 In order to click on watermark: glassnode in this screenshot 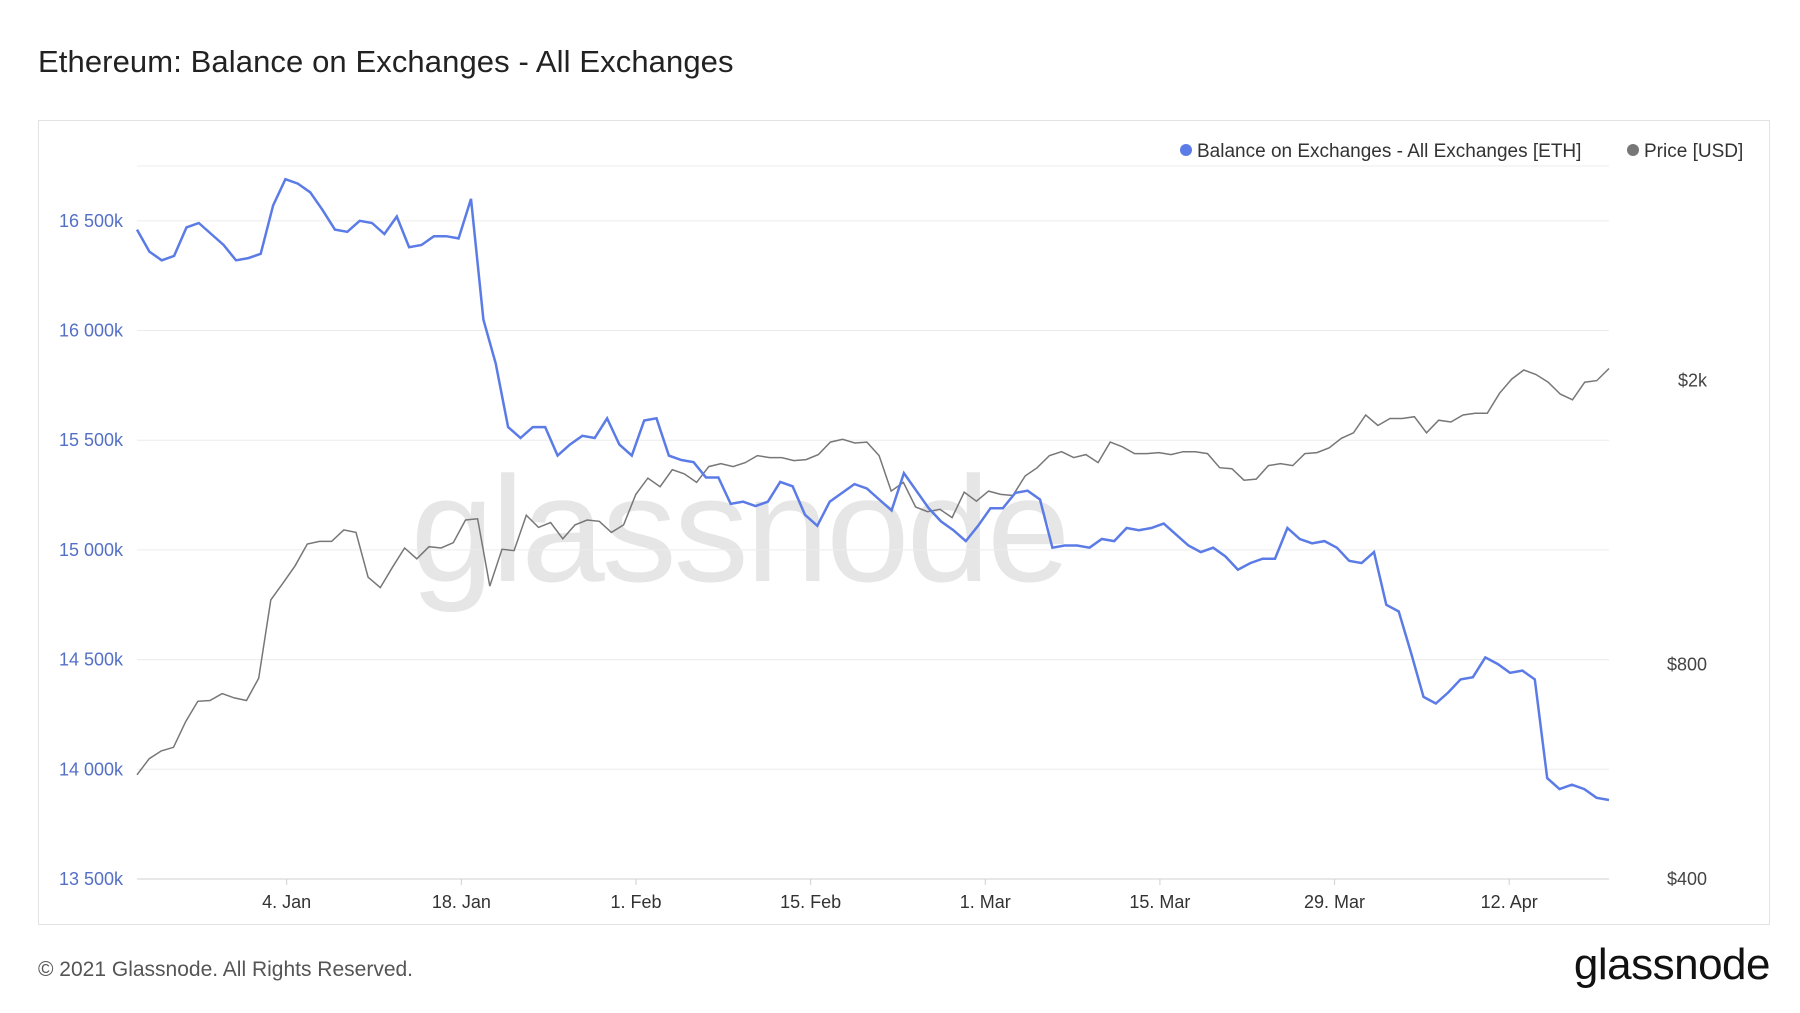, I will do `click(739, 529)`.